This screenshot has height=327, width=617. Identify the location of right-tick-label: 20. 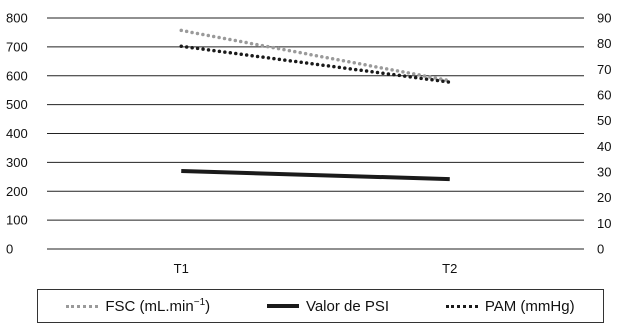
(604, 197).